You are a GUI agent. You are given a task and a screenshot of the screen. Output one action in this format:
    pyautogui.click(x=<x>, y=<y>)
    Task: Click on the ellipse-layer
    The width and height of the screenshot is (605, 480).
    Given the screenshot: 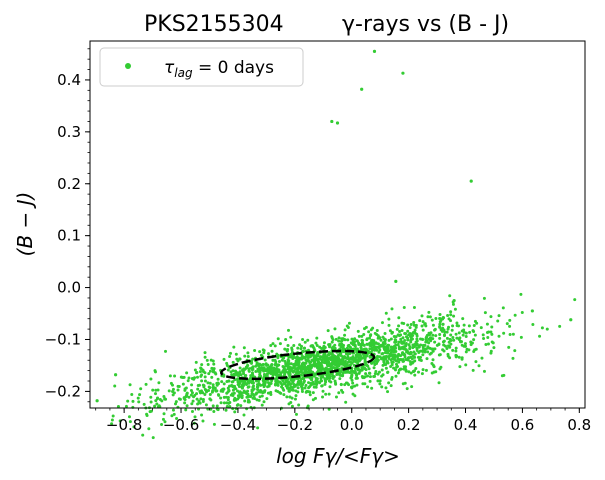 What is the action you would take?
    pyautogui.click(x=298, y=365)
    